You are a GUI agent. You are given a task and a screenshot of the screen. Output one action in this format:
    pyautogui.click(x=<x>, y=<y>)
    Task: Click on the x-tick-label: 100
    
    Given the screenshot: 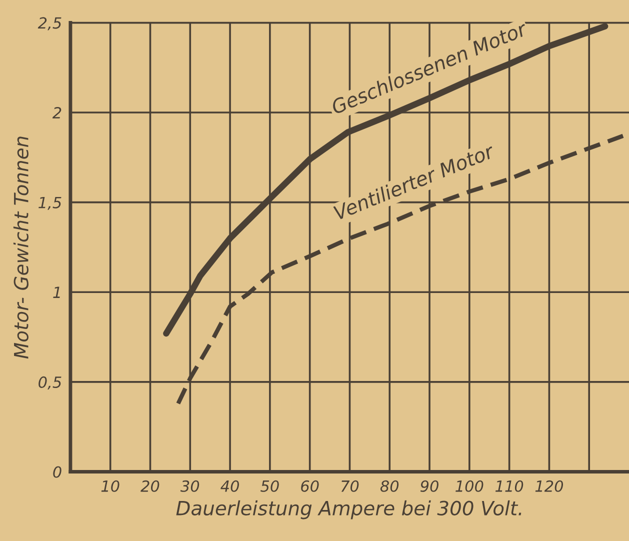 What is the action you would take?
    pyautogui.click(x=470, y=486)
    